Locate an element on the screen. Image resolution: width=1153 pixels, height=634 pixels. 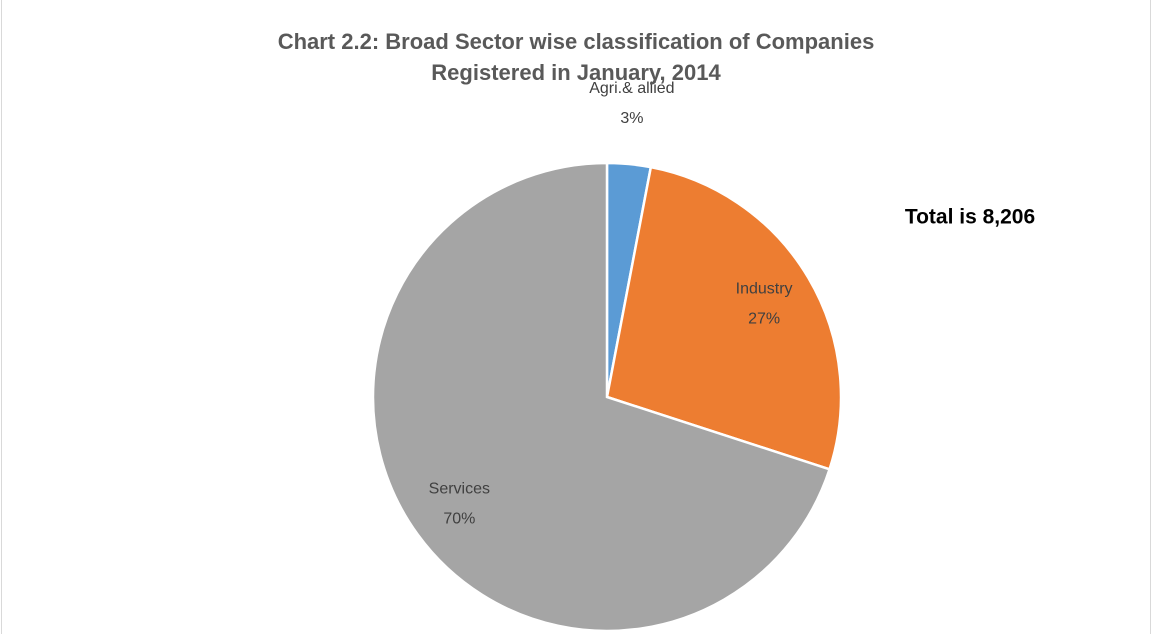
slice-value-label: 70% is located at coordinates (459, 519).